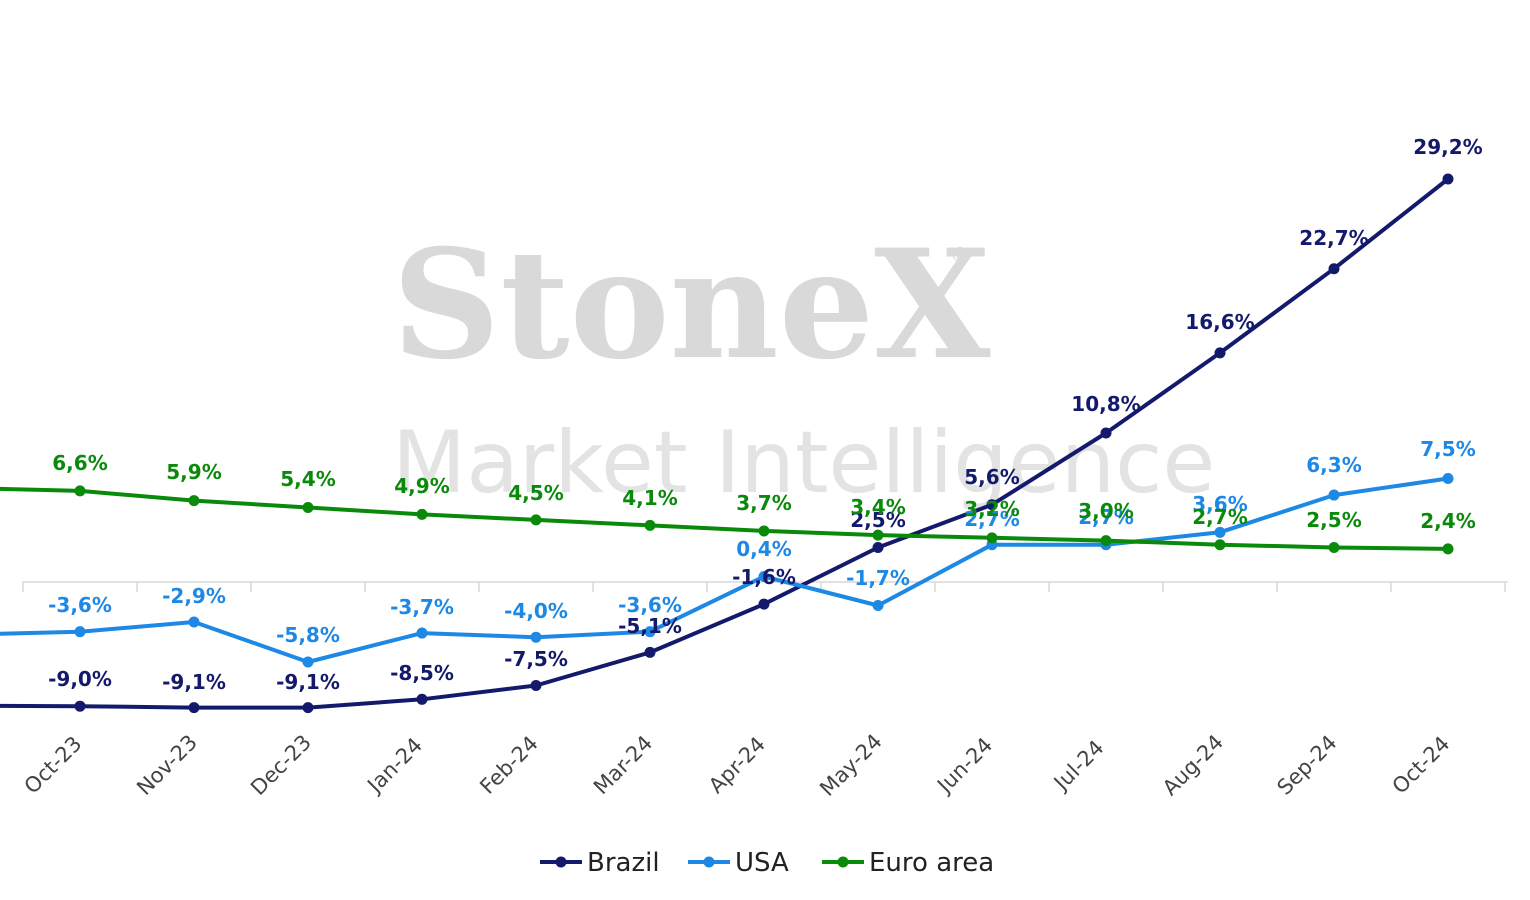 The height and width of the screenshot is (900, 1530). I want to click on x-axis, so click(765, 586).